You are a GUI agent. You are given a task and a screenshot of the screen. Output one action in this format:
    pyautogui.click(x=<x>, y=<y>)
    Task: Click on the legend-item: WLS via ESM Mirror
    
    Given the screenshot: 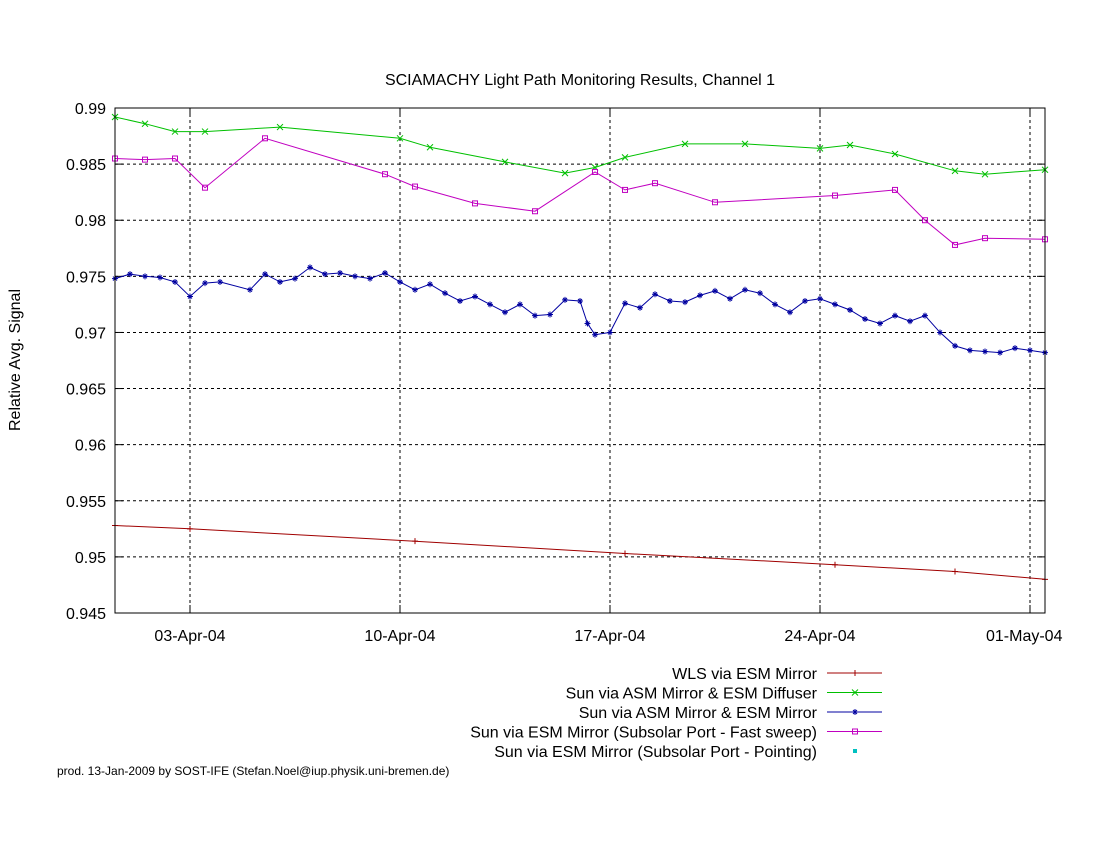 What is the action you would take?
    pyautogui.click(x=777, y=674)
    